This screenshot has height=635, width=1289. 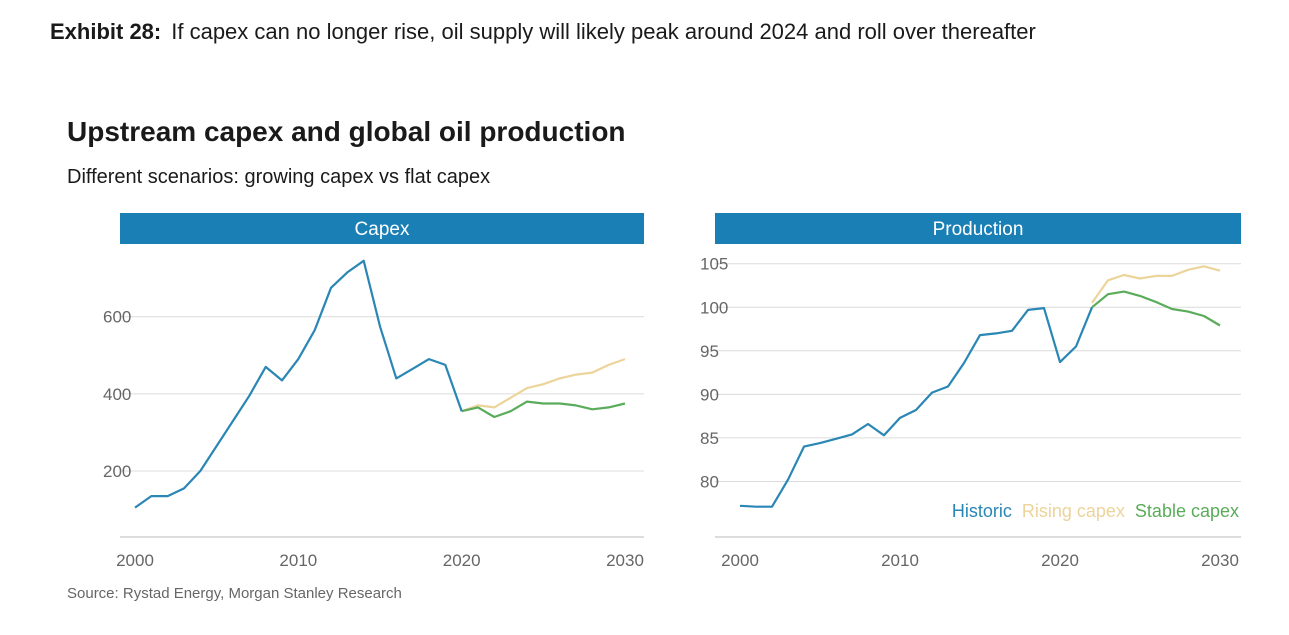 I want to click on y-tick-label: 95, so click(x=709, y=351).